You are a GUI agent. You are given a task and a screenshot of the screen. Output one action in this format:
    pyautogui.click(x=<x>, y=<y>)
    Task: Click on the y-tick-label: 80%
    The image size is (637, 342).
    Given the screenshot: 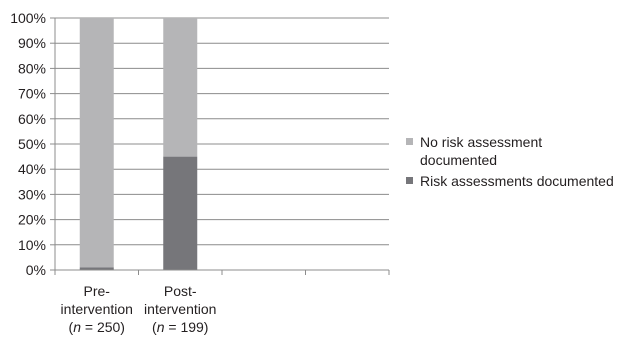 What is the action you would take?
    pyautogui.click(x=32, y=68)
    